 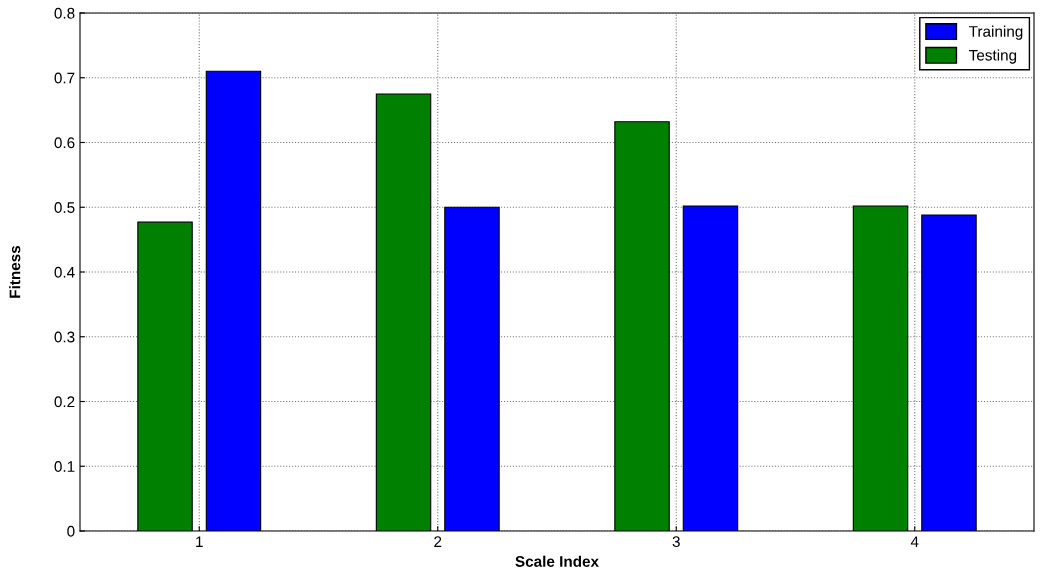 I want to click on y-tick-label: 0, so click(x=71, y=531).